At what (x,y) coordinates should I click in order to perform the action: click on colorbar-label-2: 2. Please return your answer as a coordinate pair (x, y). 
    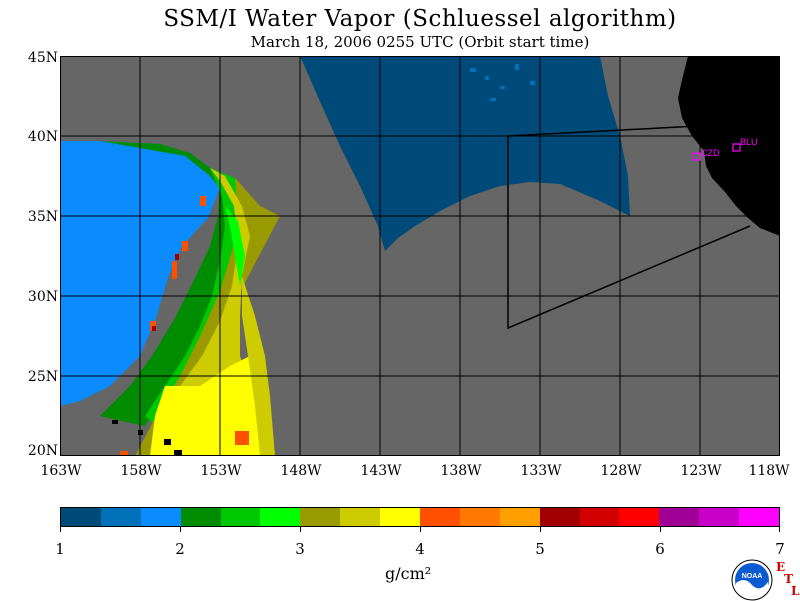
    Looking at the image, I should click on (180, 549).